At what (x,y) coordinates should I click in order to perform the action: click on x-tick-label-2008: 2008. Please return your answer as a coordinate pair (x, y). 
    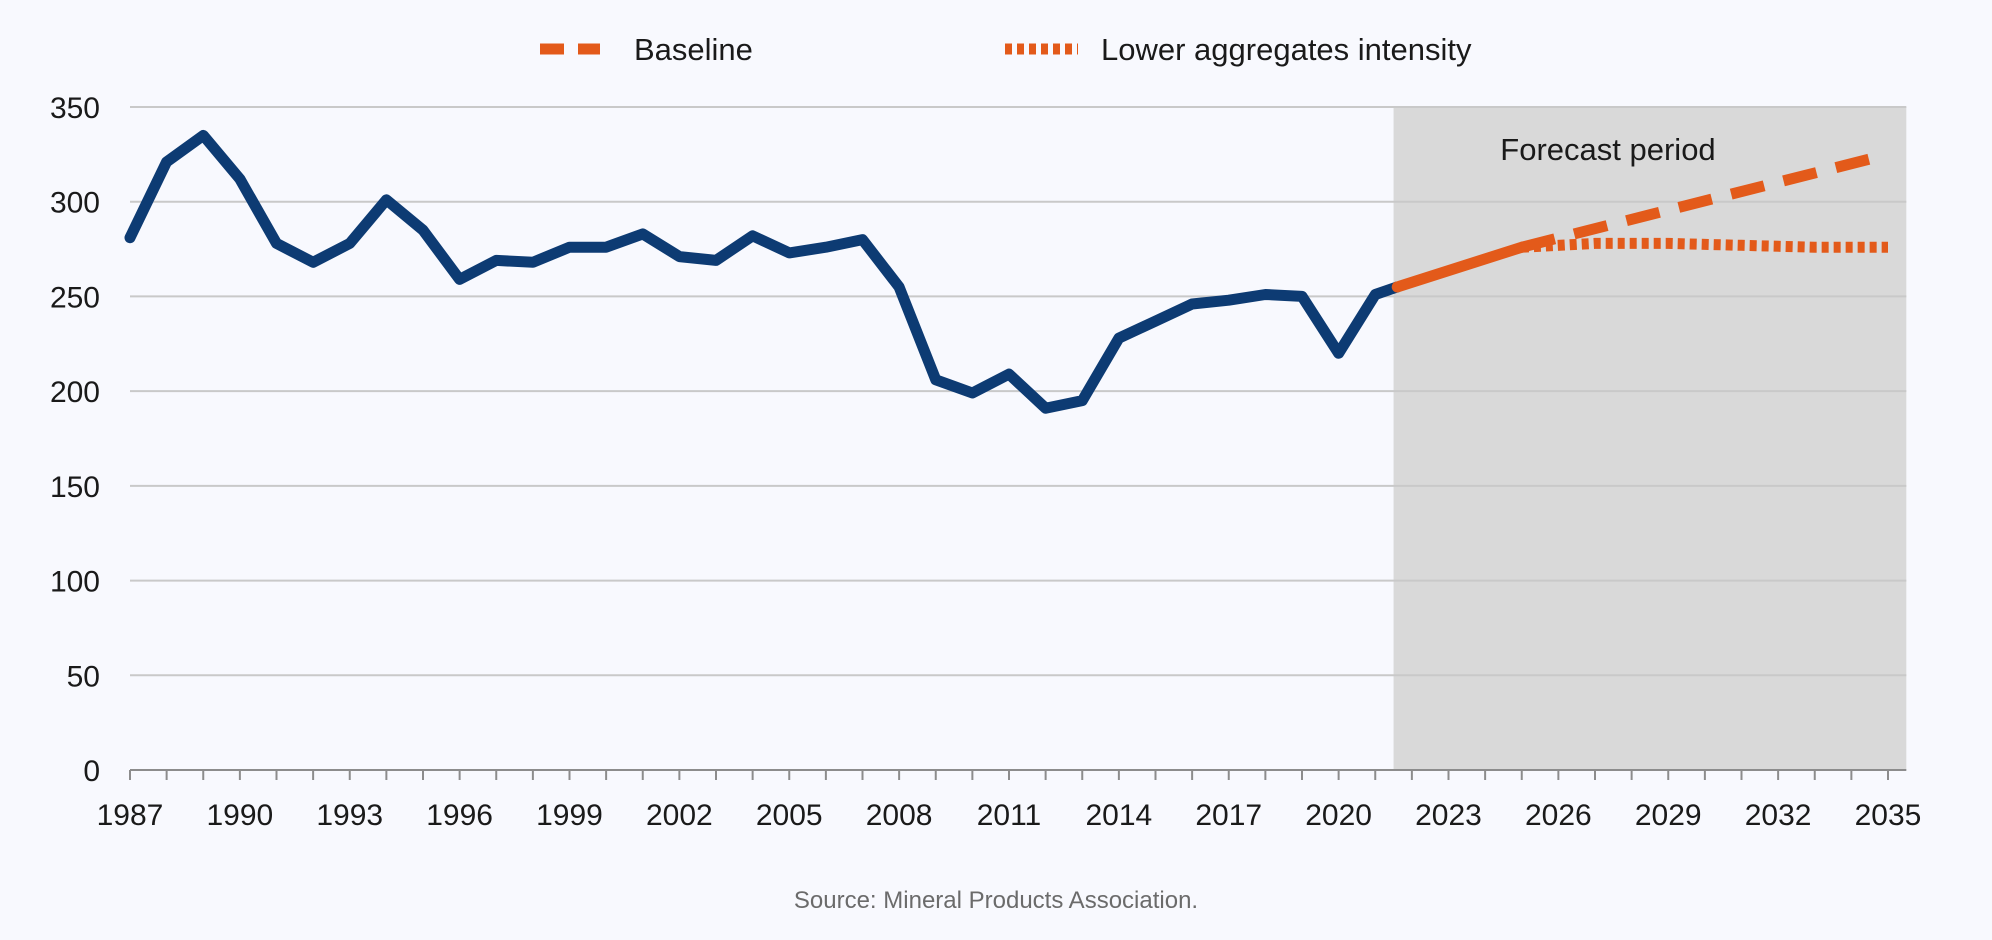
    Looking at the image, I should click on (899, 815).